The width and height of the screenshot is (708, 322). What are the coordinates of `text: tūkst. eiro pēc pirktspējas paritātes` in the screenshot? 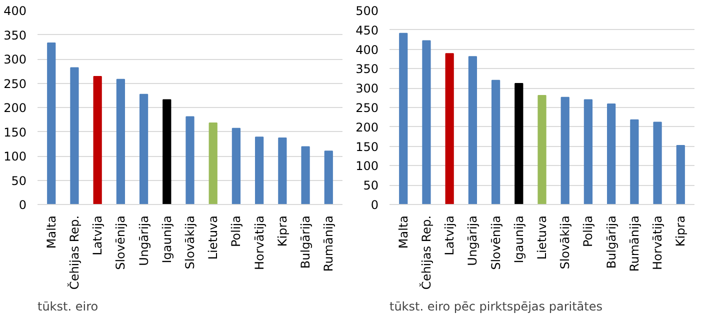 It's located at (496, 307).